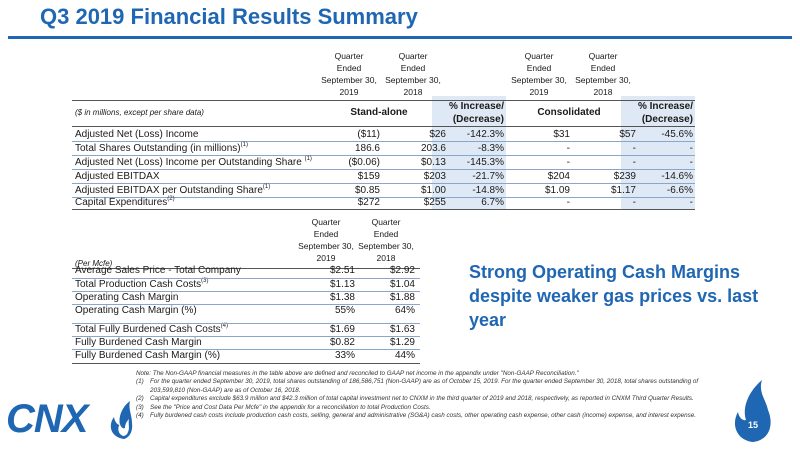 The image size is (800, 450). Describe the element at coordinates (379, 112) in the screenshot. I see `group-standalone: Stand-alone` at that location.